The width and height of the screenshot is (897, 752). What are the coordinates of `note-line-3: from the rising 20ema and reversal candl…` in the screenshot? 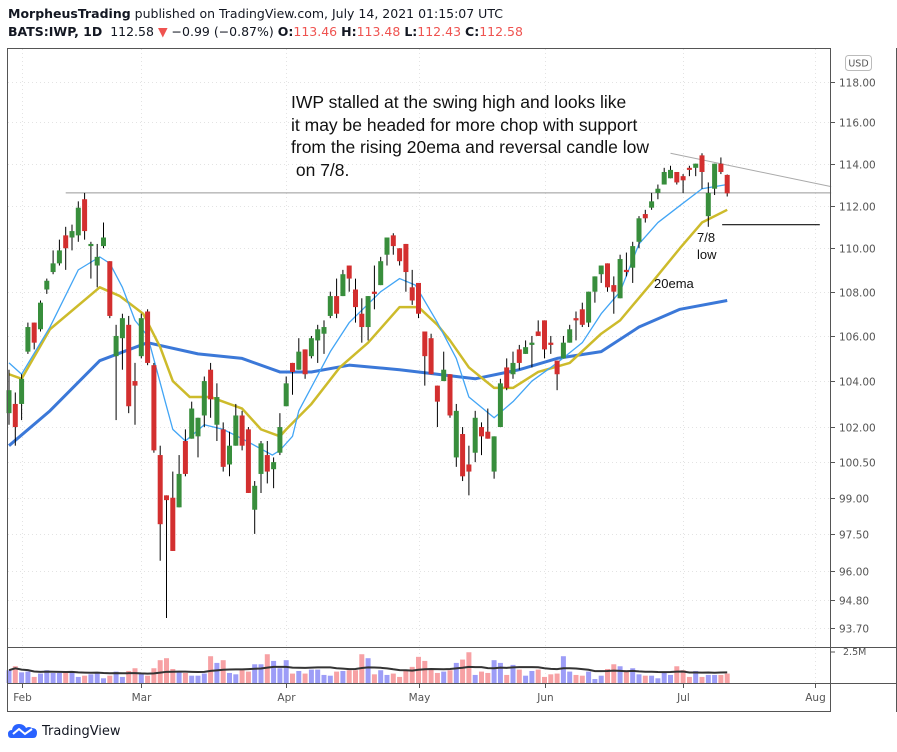 It's located at (470, 147).